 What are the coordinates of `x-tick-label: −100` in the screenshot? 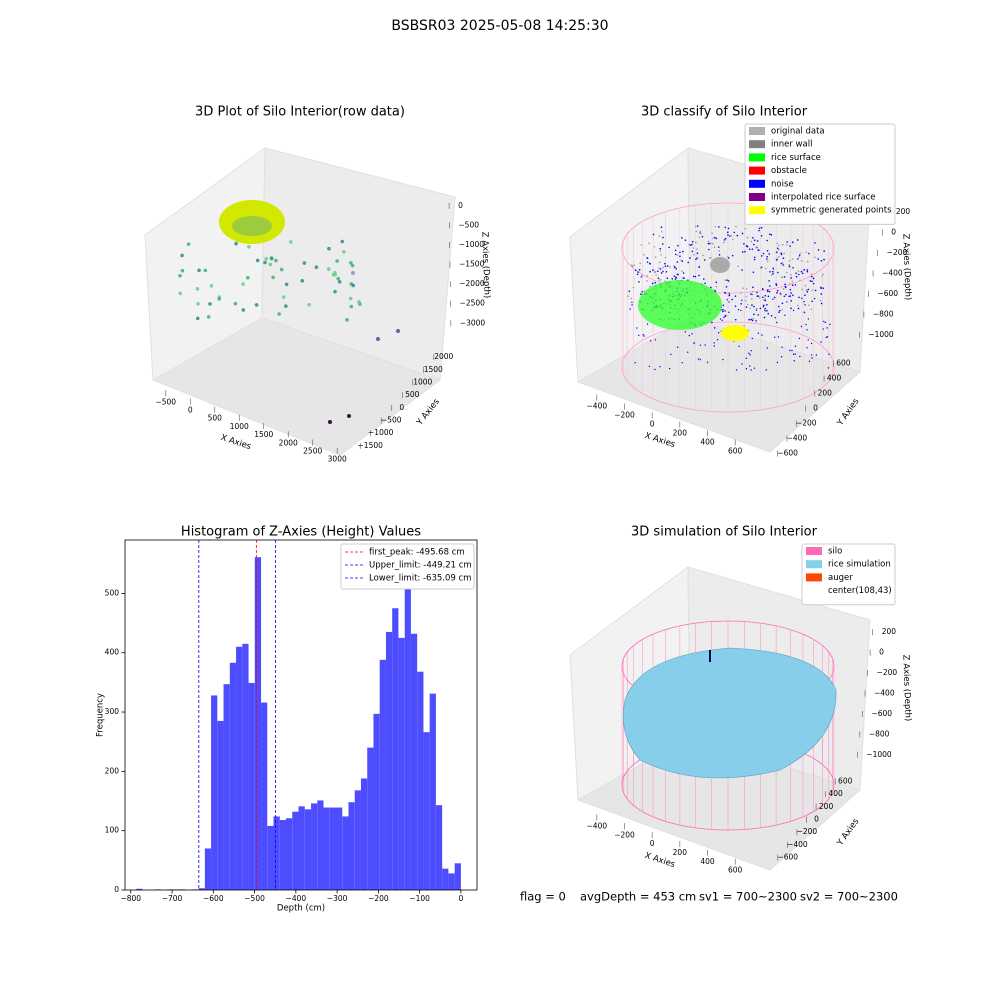 It's located at (419, 898).